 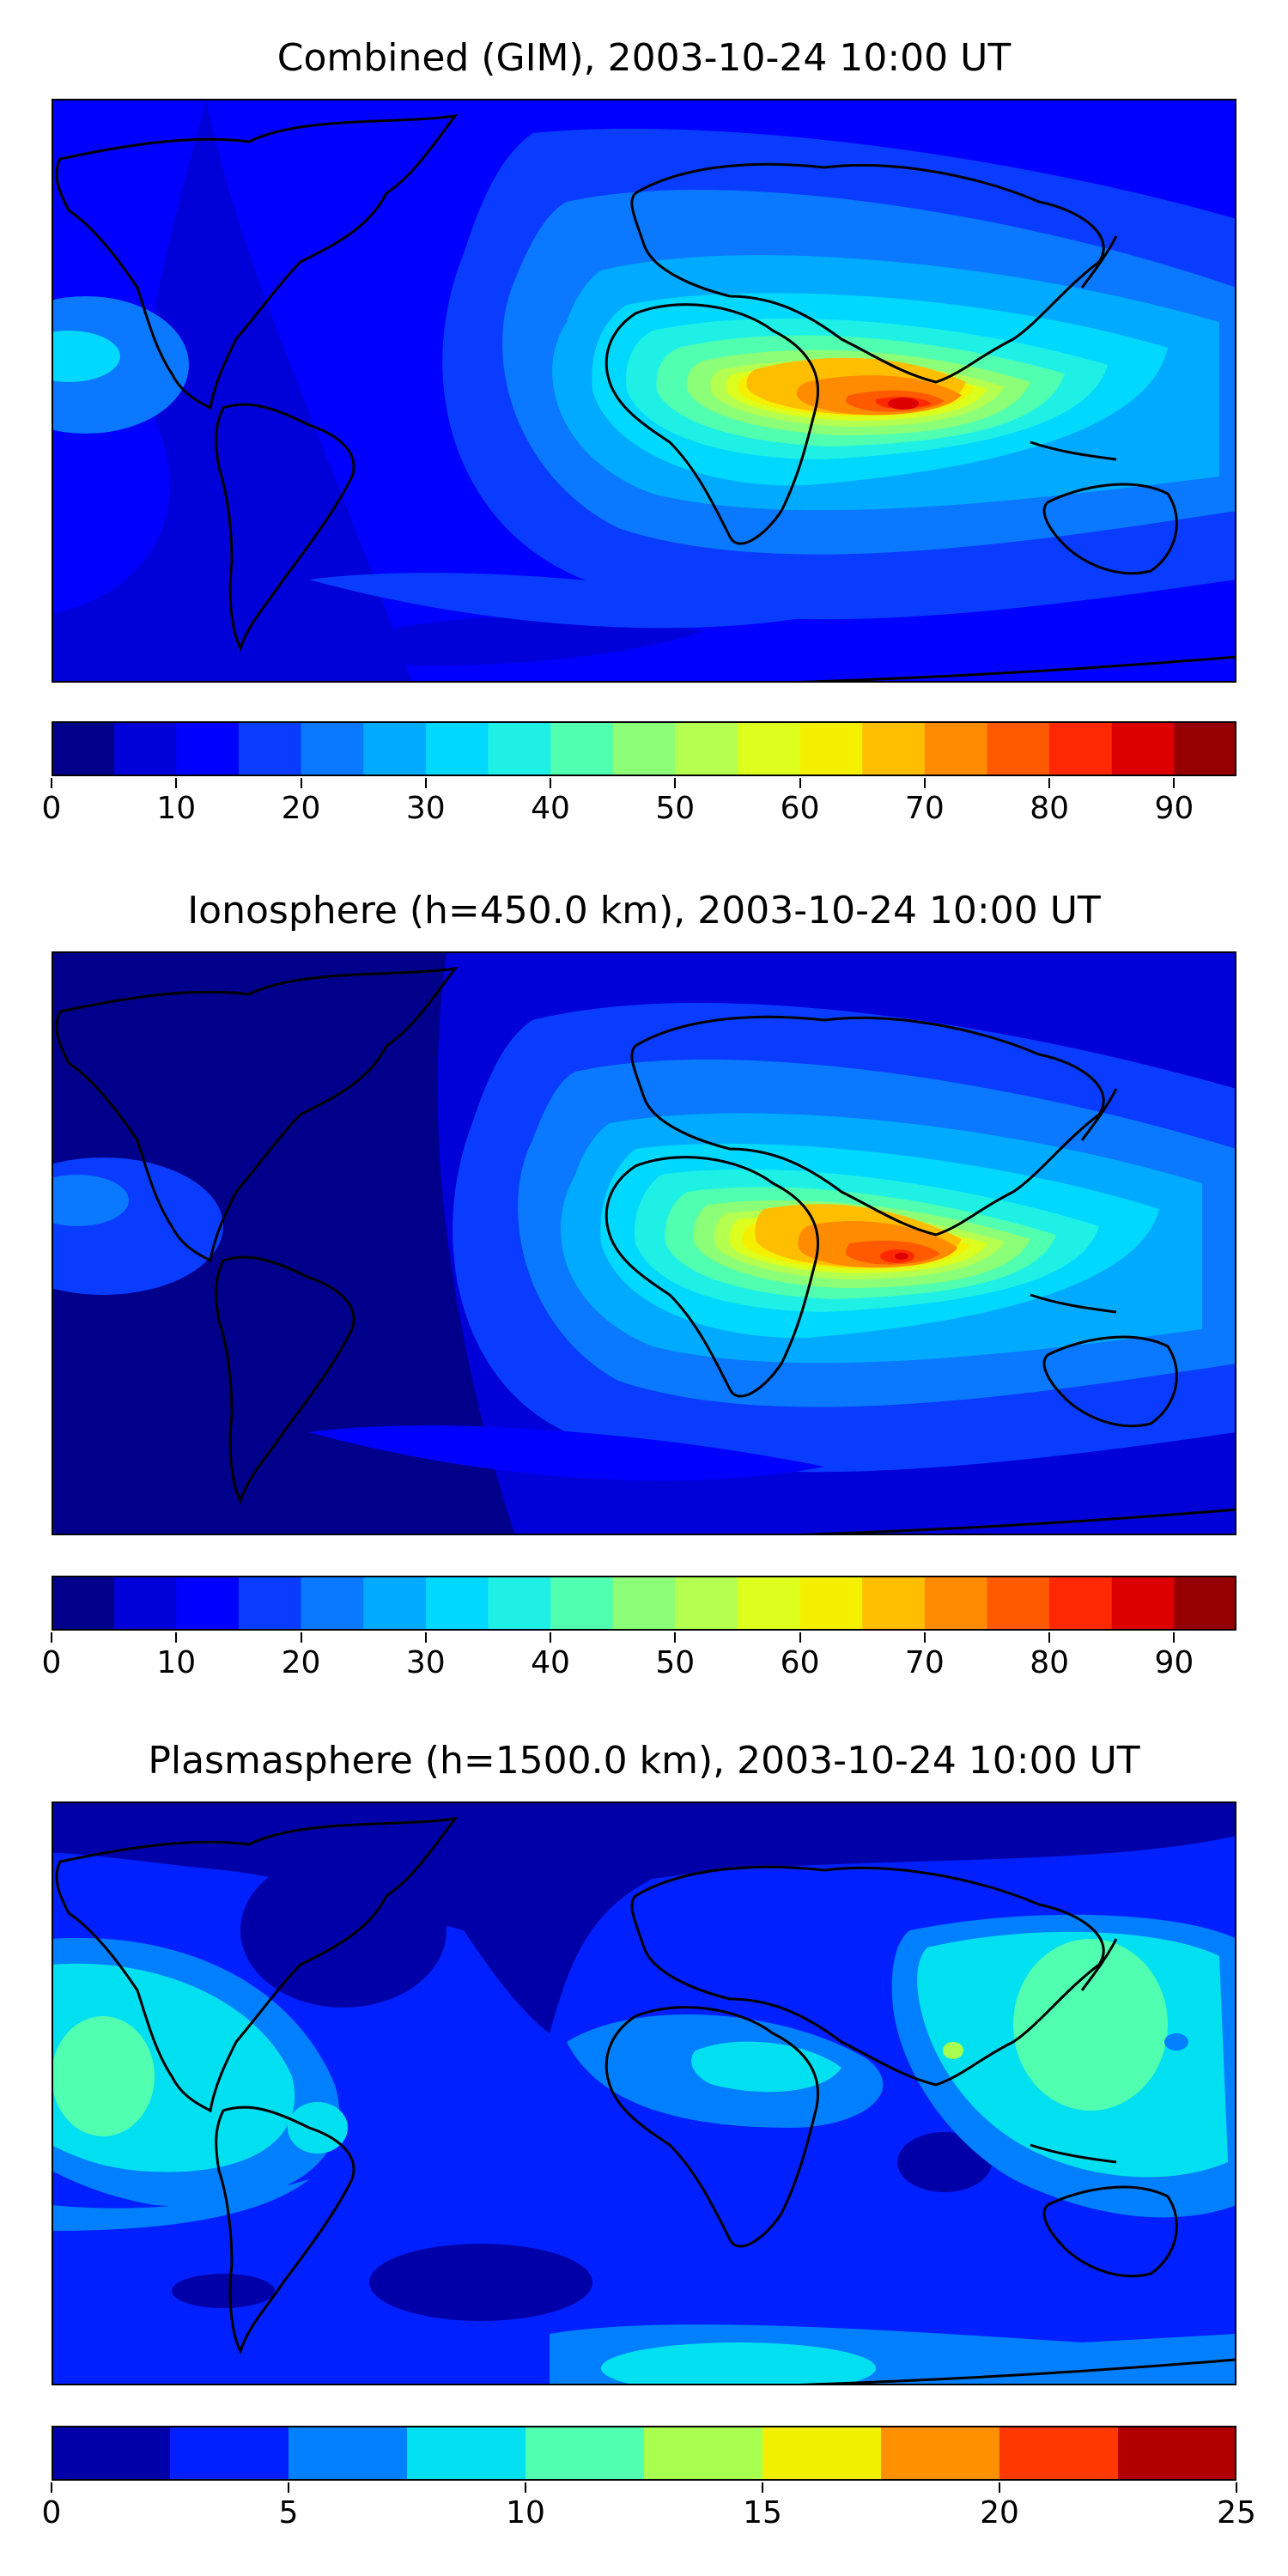 I want to click on colorbar-tick-label: 5, so click(x=289, y=2513).